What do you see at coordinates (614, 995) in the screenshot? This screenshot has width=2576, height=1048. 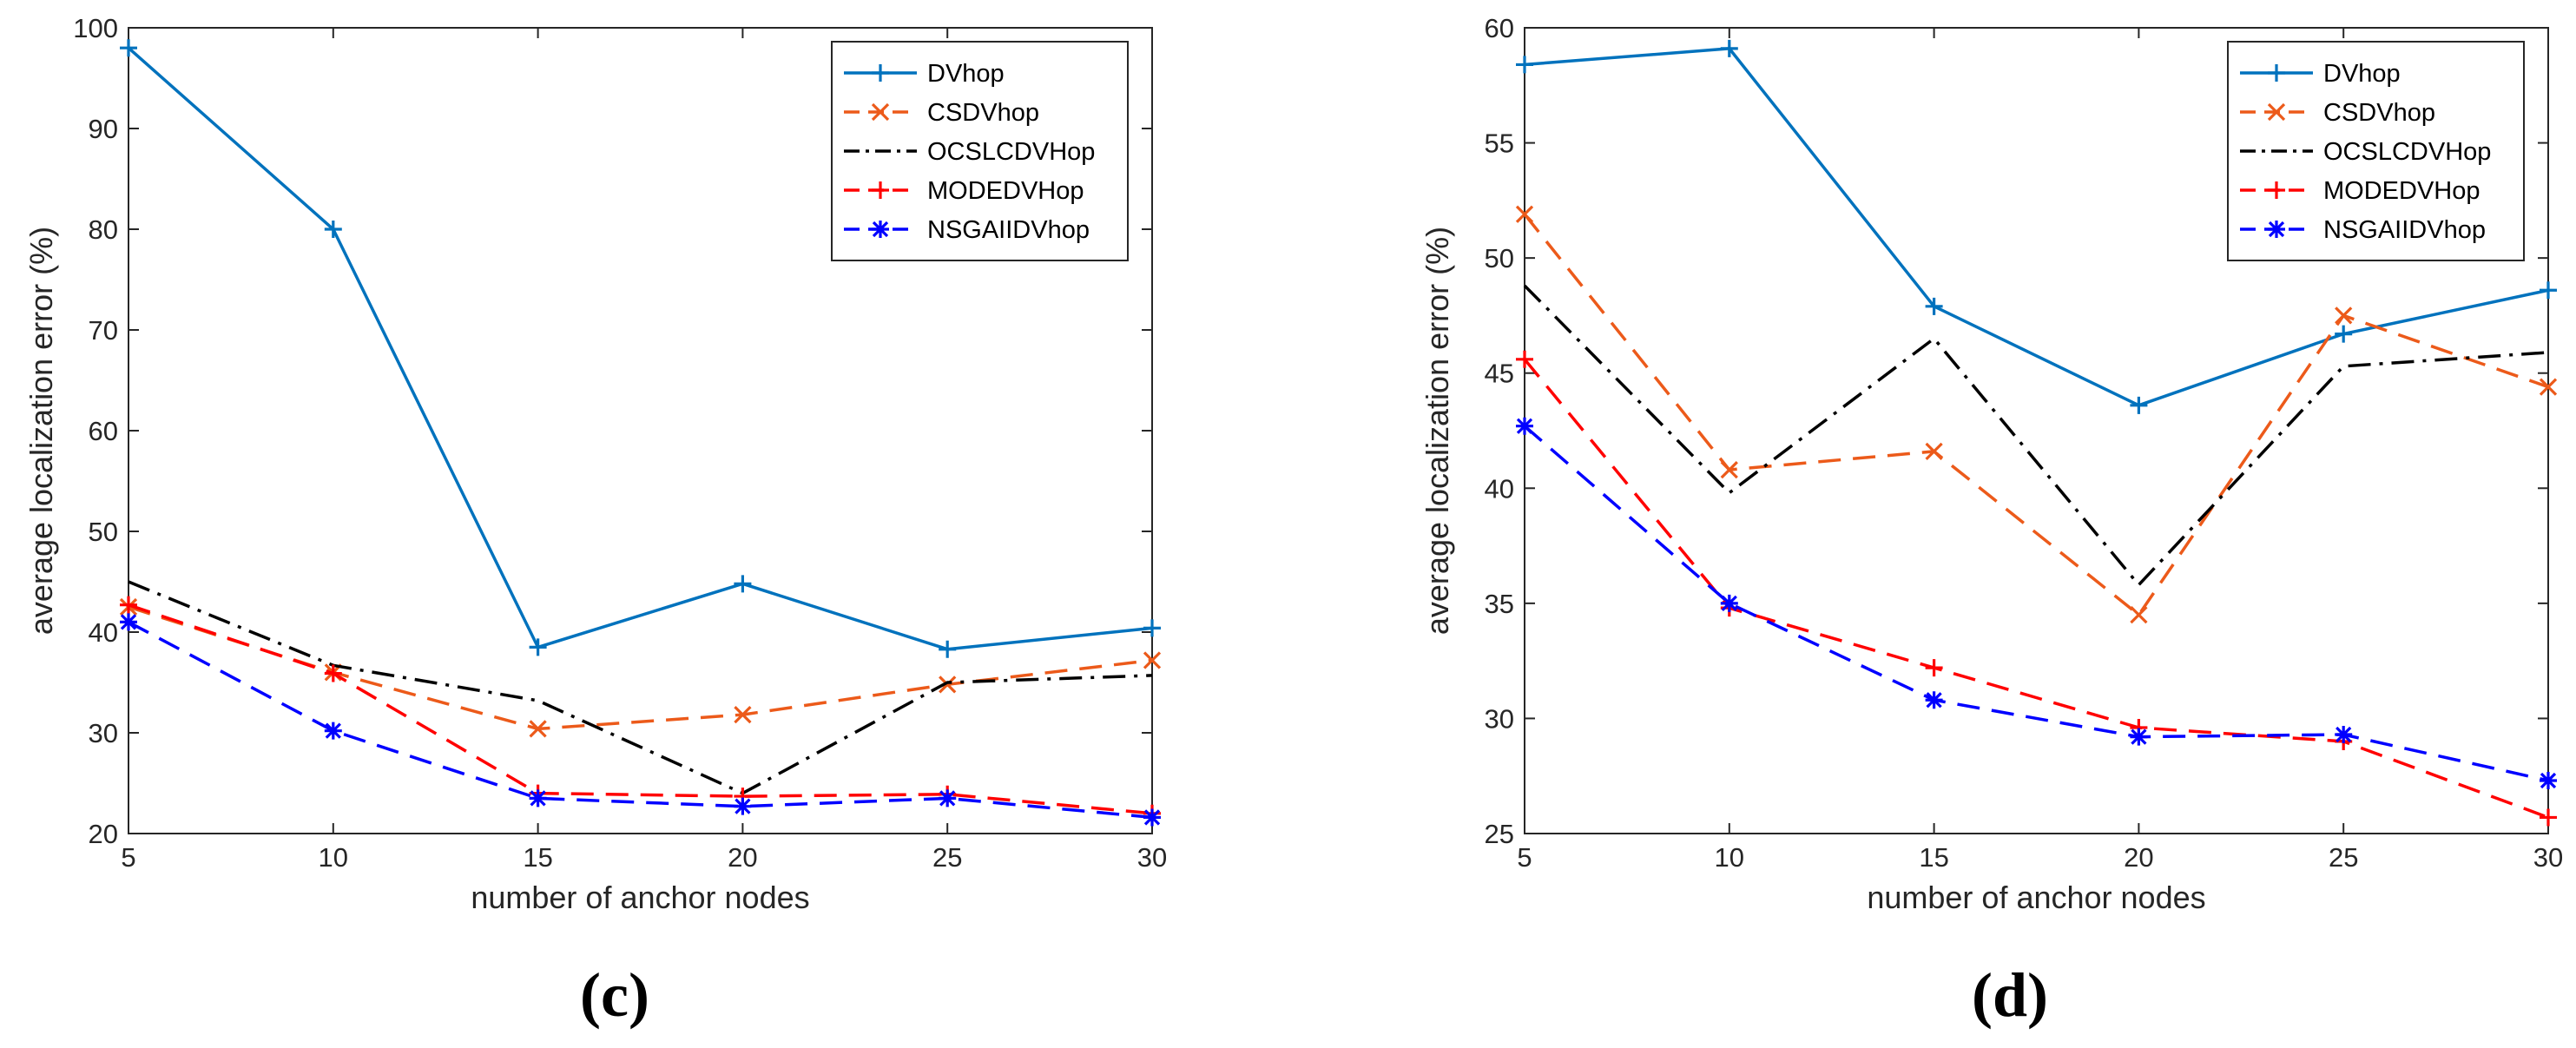 I see `panel-caption: (c)` at bounding box center [614, 995].